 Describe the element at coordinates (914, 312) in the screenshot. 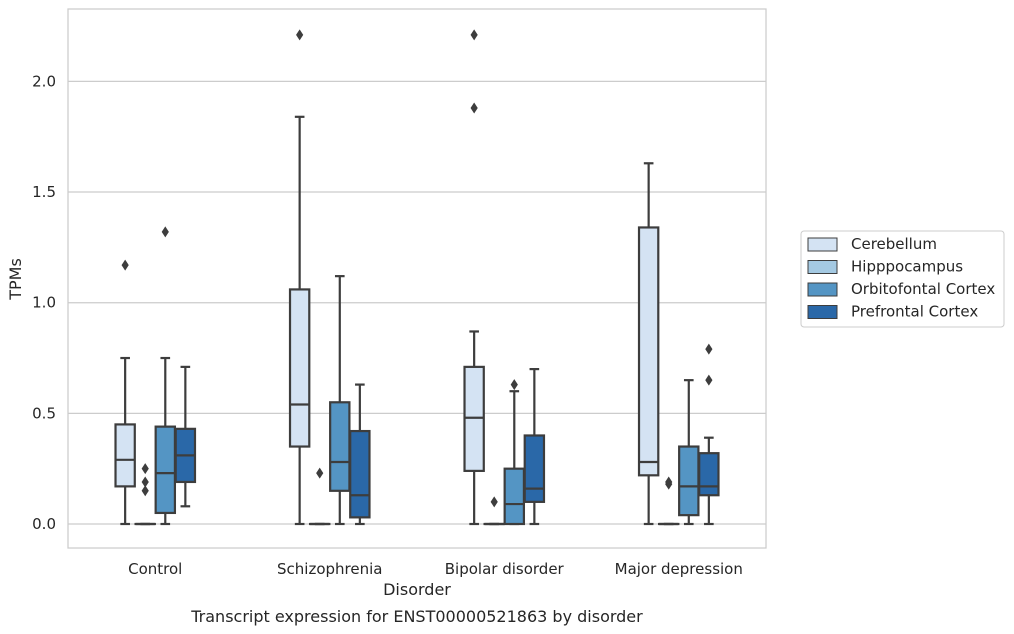

I see `legend-label: Prefrontal Cortex` at that location.